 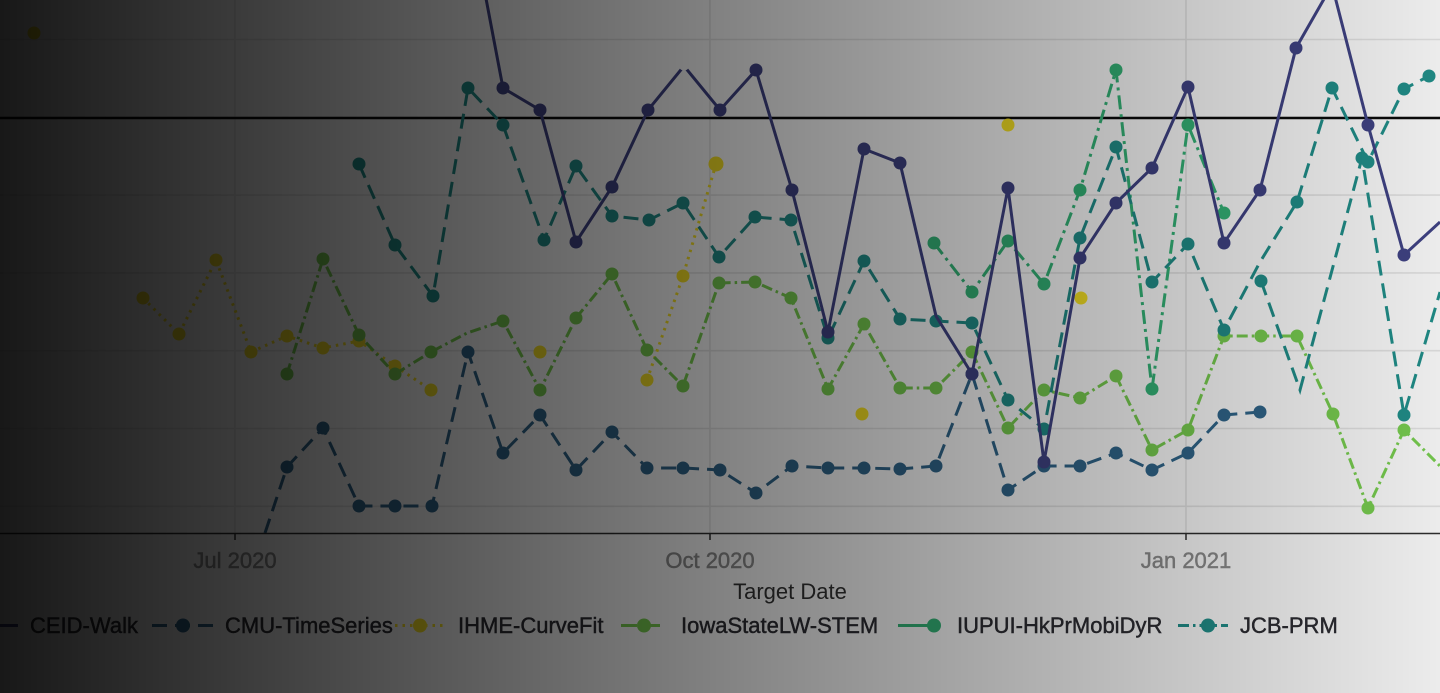 I want to click on svg-text: JCB-PRM, so click(x=1289, y=625).